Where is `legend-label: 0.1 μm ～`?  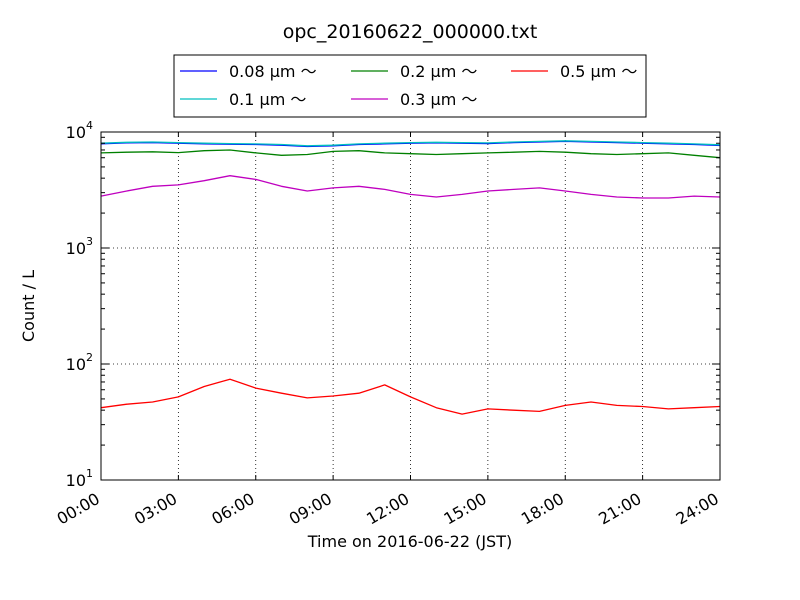
legend-label: 0.1 μm ～ is located at coordinates (267, 99).